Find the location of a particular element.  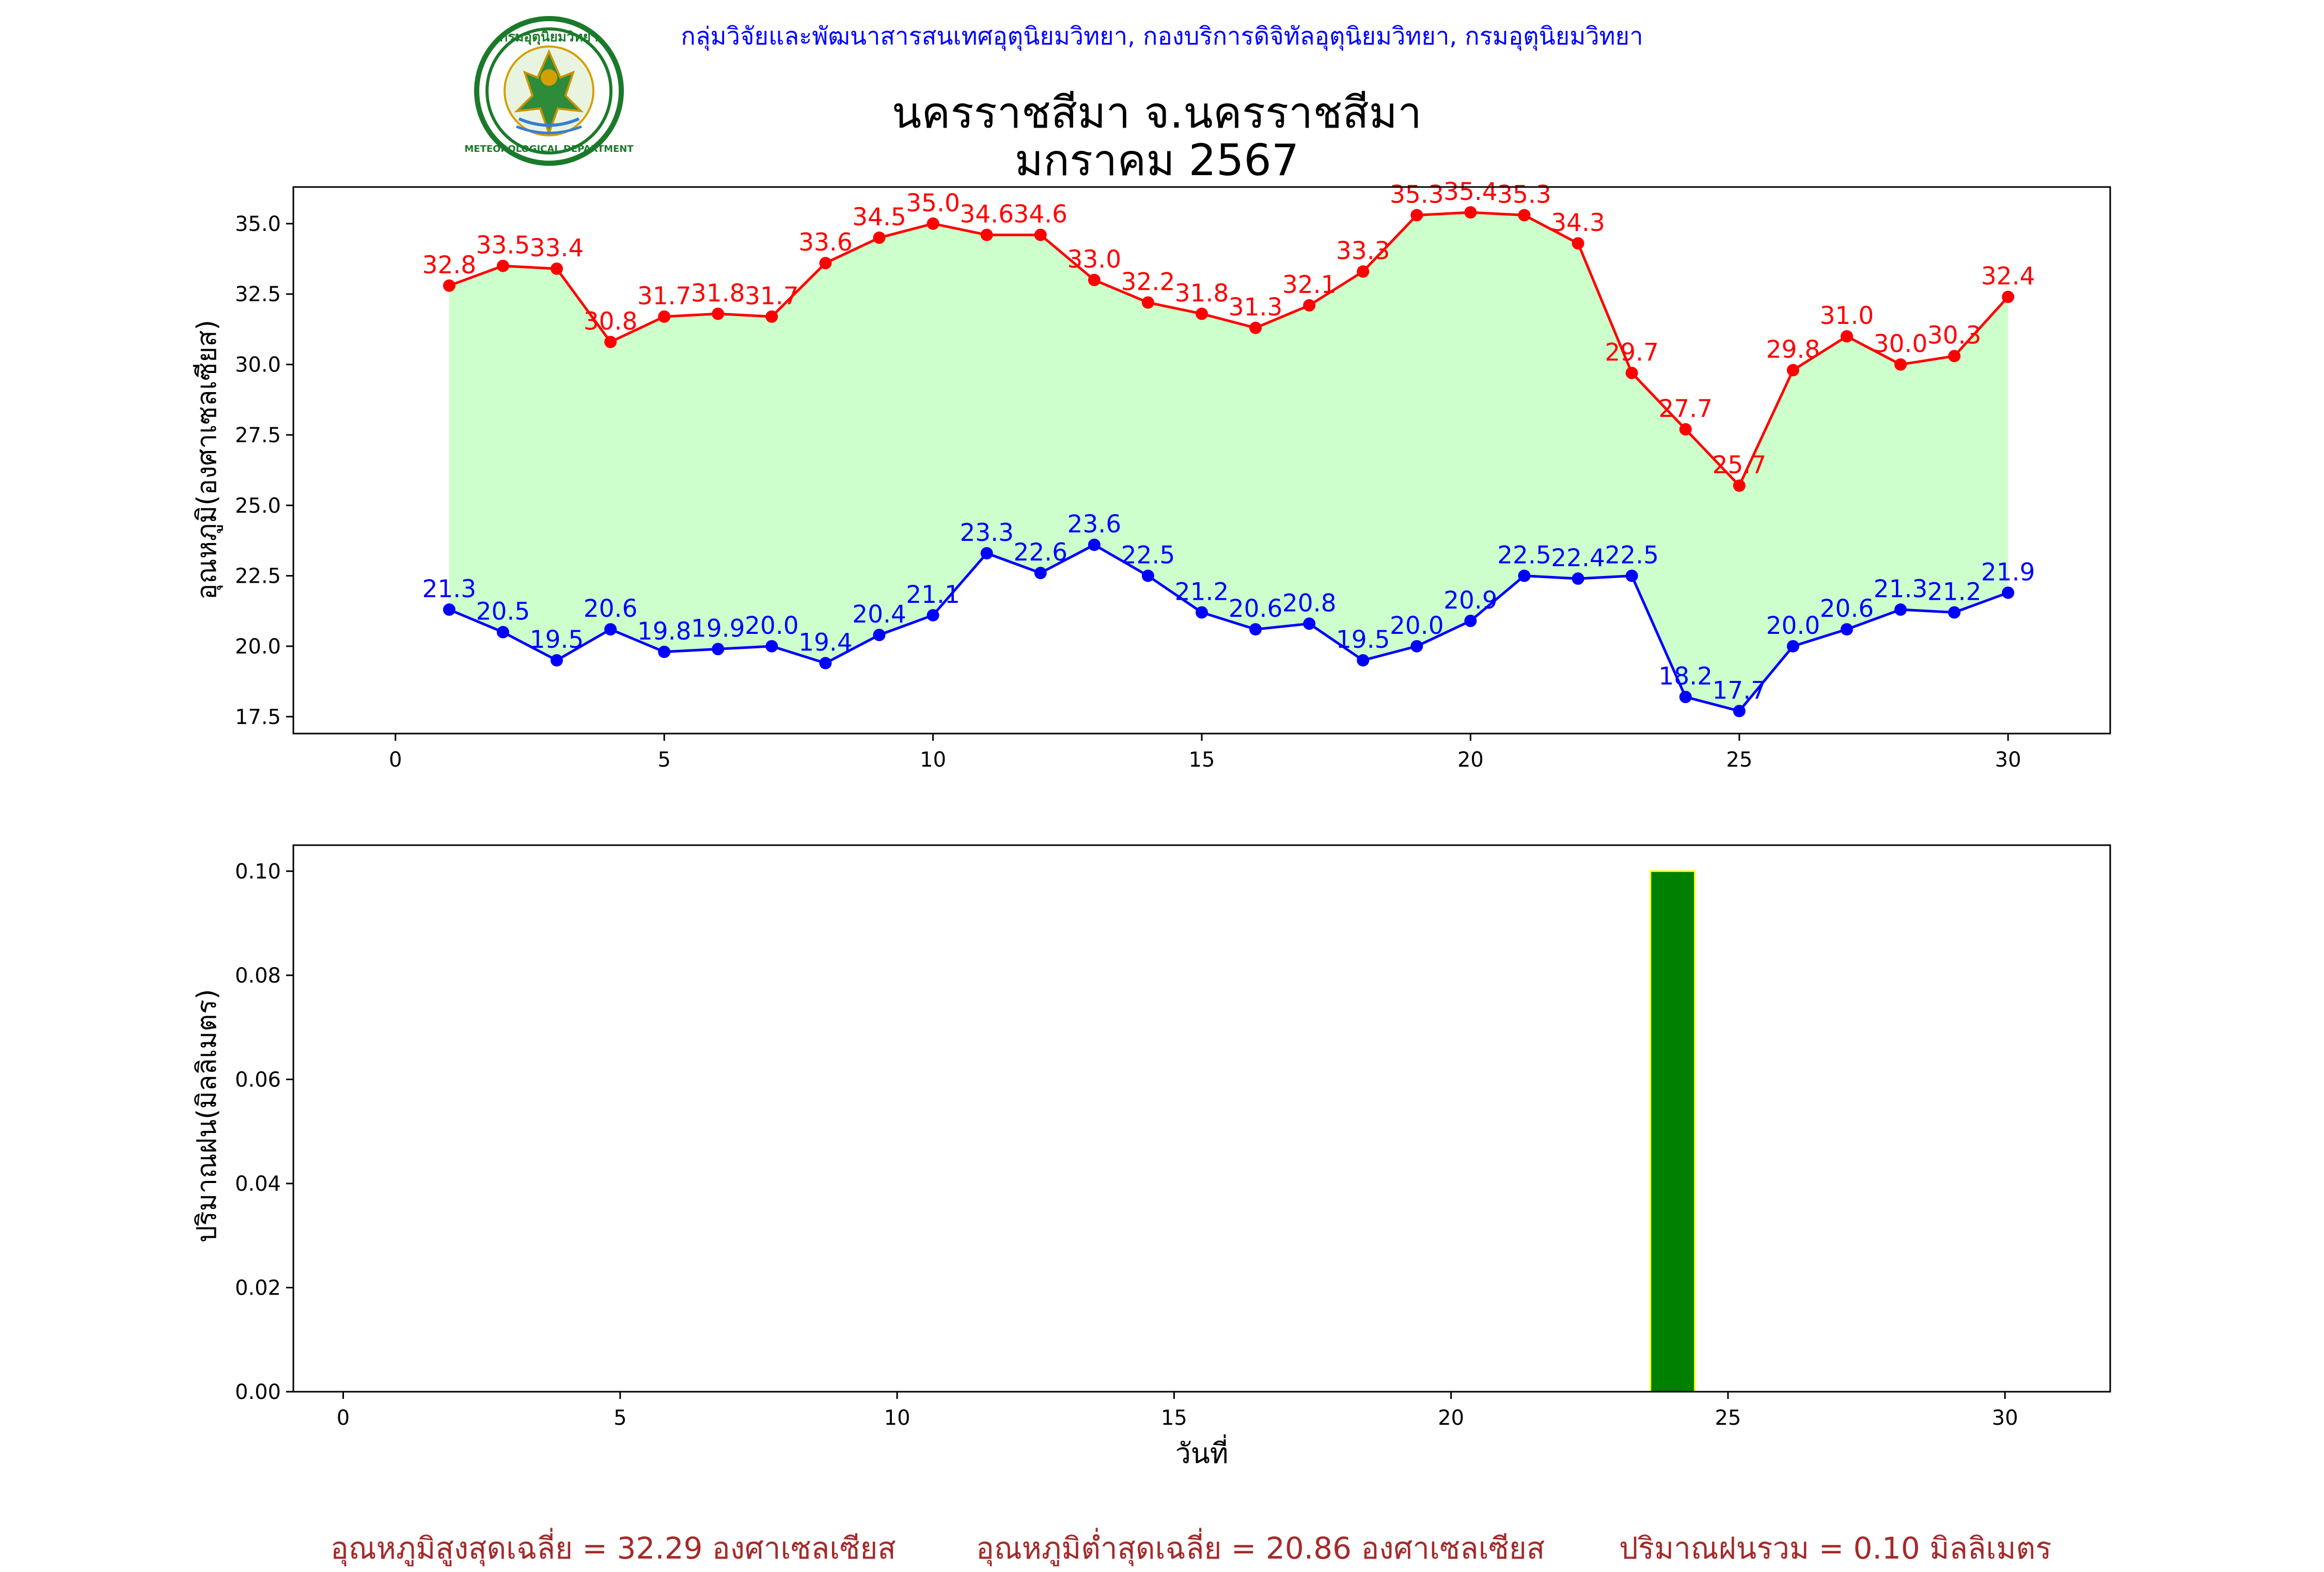

temperature-x-tick-label: 30 is located at coordinates (2008, 760).